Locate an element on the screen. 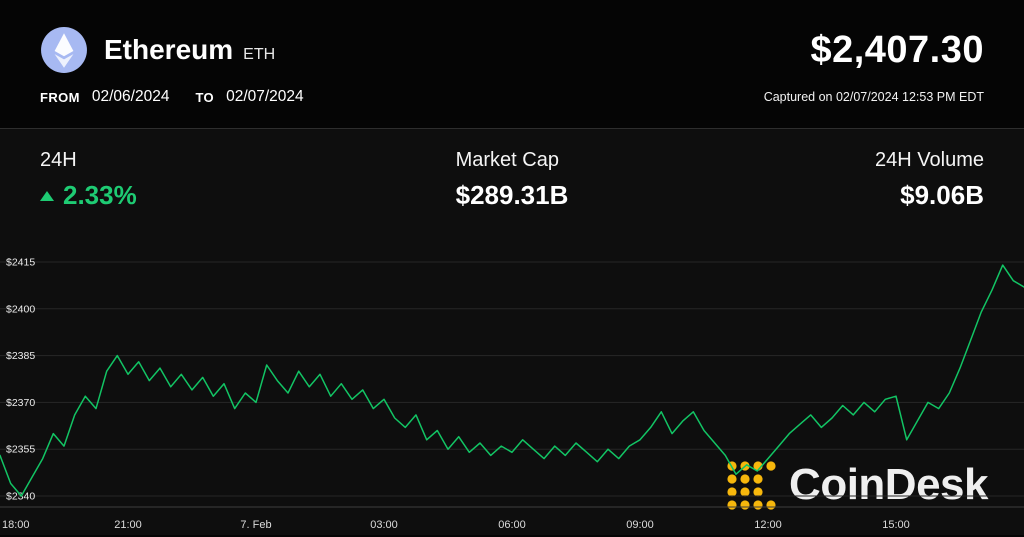 Image resolution: width=1024 pixels, height=537 pixels. stat-market-cap: Market Cap $289.31B is located at coordinates (512, 180).